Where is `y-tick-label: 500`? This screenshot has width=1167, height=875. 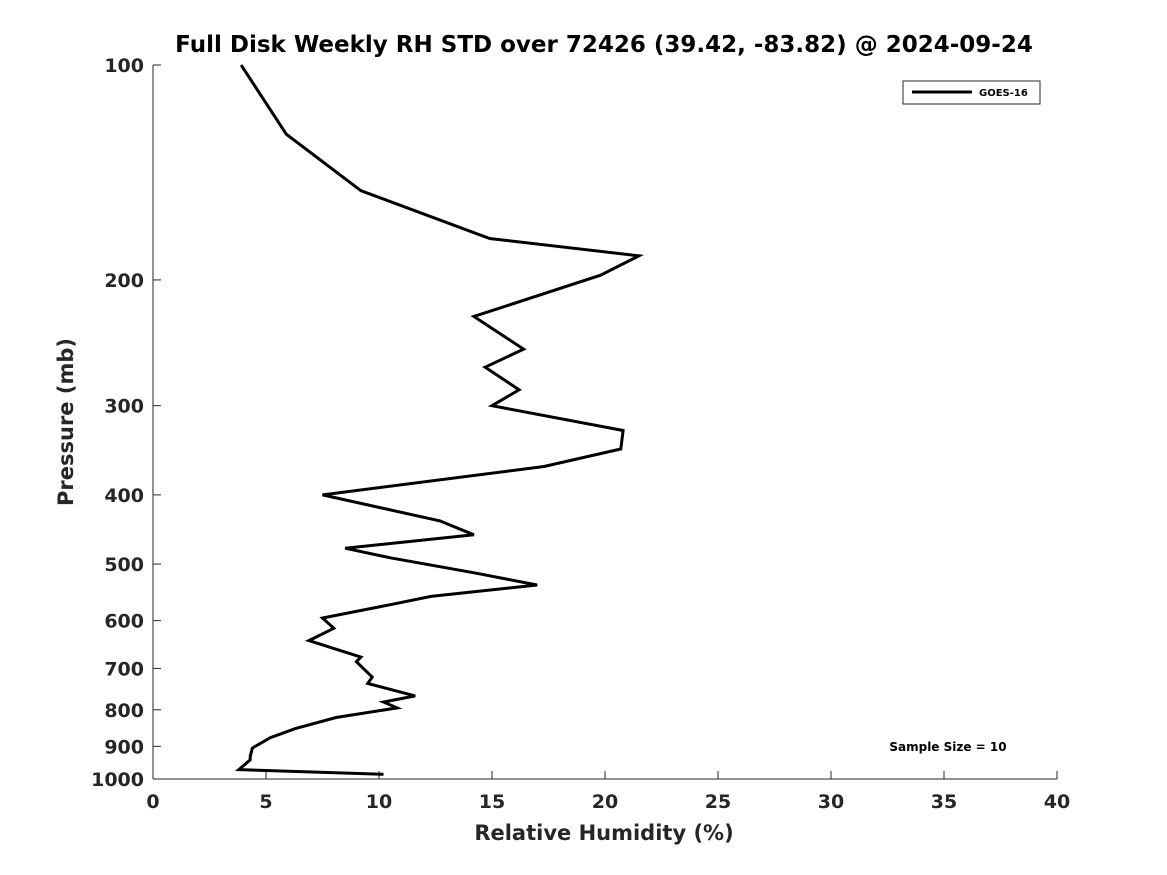 y-tick-label: 500 is located at coordinates (124, 565).